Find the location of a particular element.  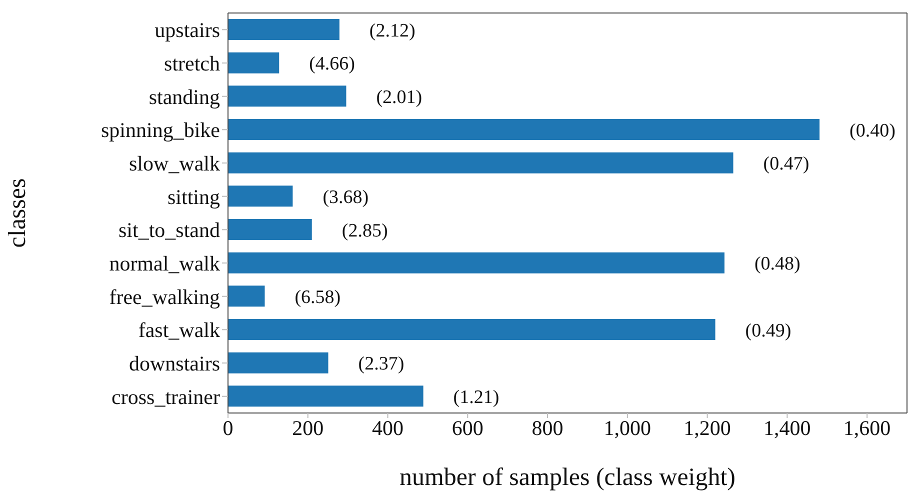

x-tick-label: 200 is located at coordinates (308, 428).